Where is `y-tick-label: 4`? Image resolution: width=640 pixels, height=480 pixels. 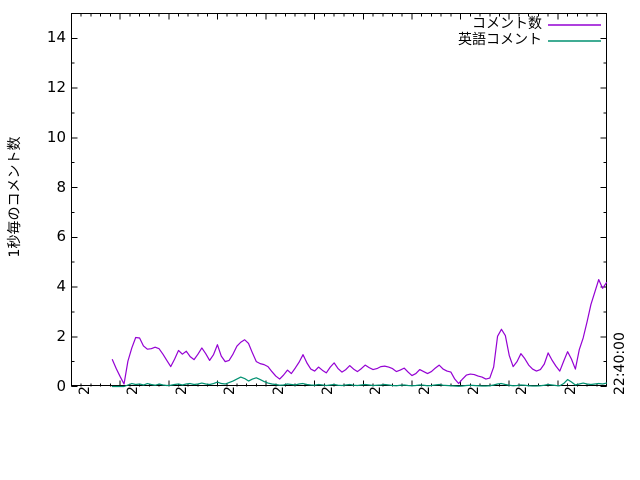
y-tick-label: 4 is located at coordinates (61, 286).